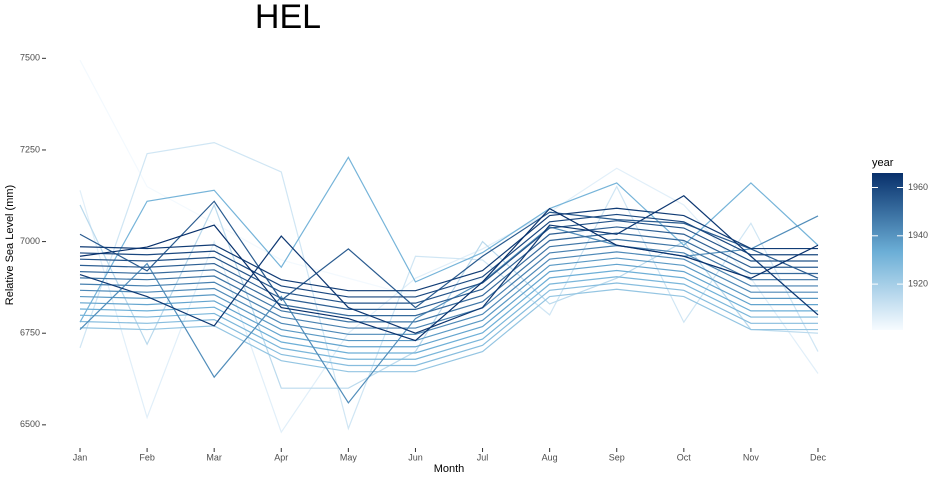  Describe the element at coordinates (918, 283) in the screenshot. I see `colorbar-tick-label: 1920` at that location.